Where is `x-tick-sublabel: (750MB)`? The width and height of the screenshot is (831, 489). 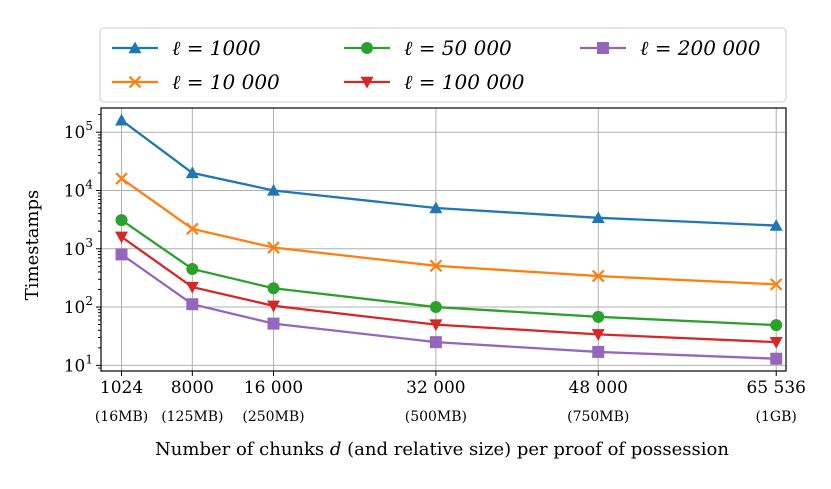
x-tick-sublabel: (750MB) is located at coordinates (598, 417).